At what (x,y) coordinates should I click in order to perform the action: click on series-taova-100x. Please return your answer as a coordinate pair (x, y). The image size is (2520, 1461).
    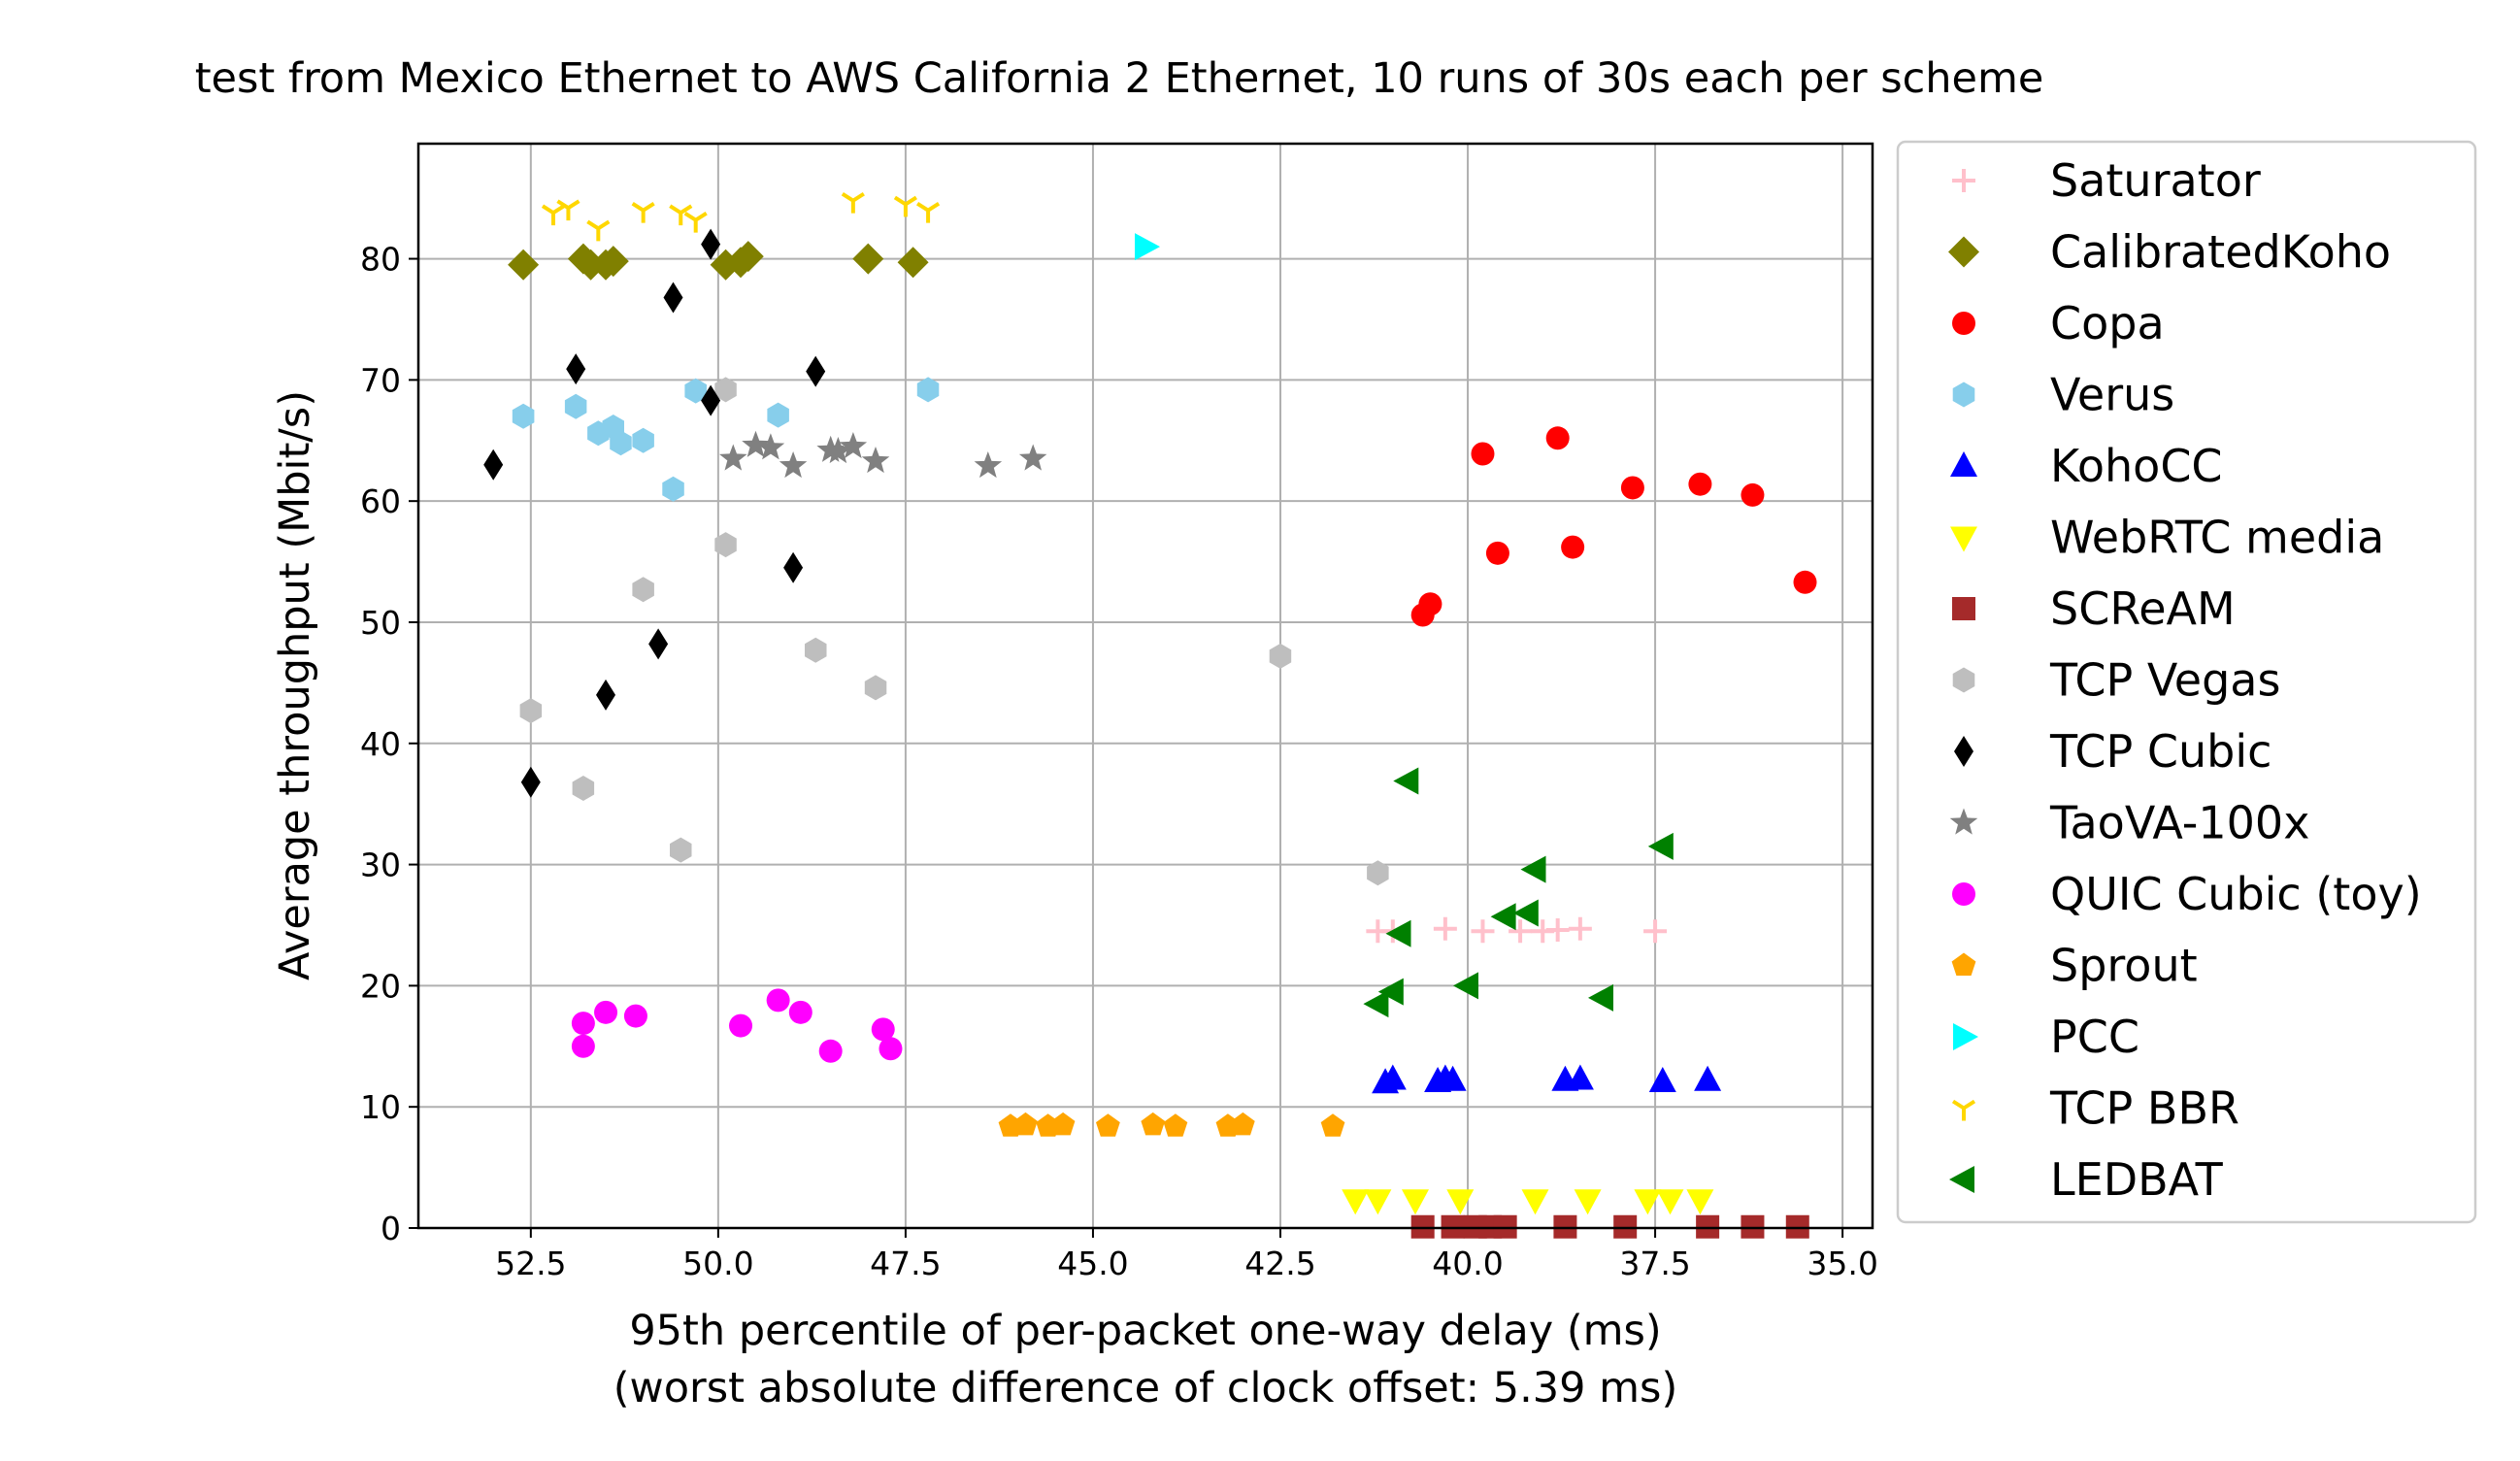
    Looking at the image, I should click on (883, 455).